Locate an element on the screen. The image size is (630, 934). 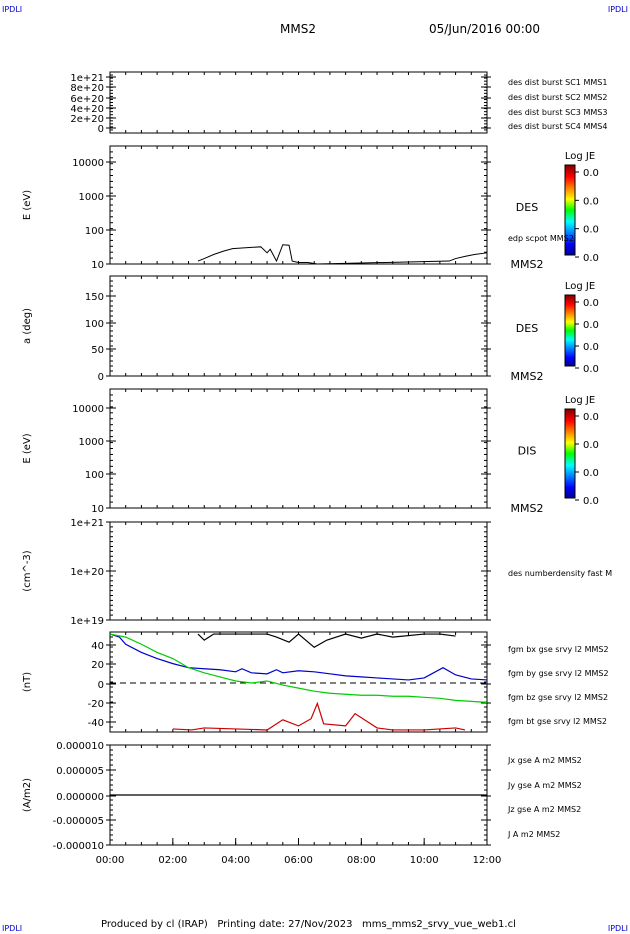
spacecraft-title: MMS2 is located at coordinates (298, 29).